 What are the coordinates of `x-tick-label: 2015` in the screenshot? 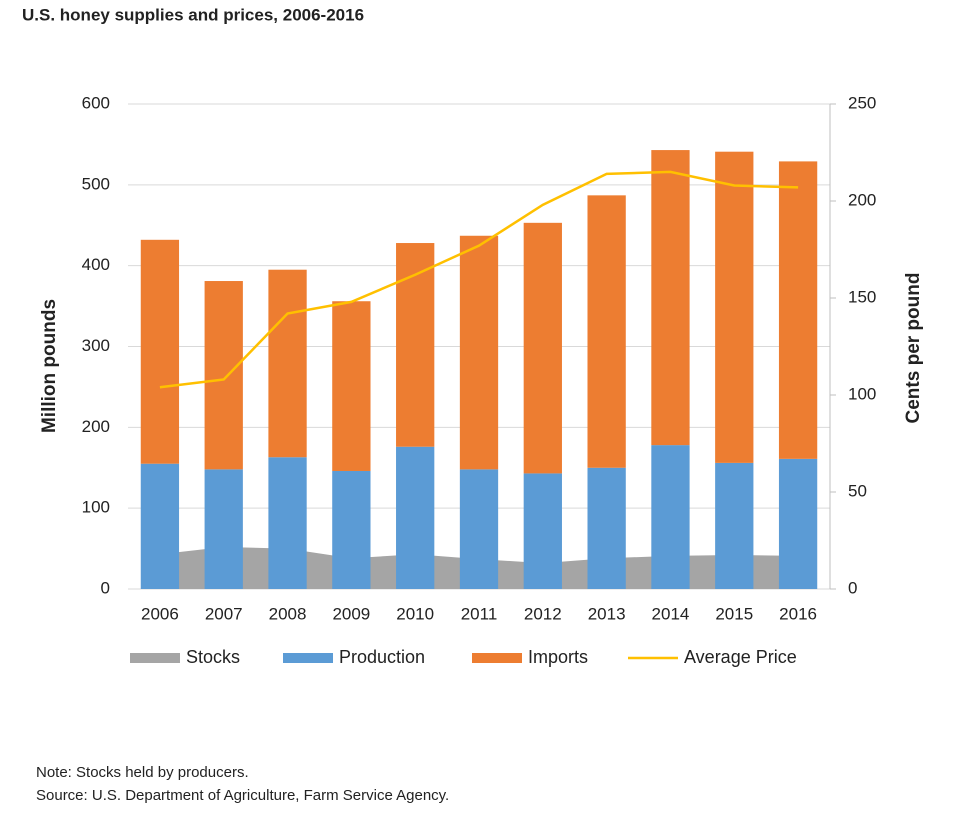 It's located at (734, 613).